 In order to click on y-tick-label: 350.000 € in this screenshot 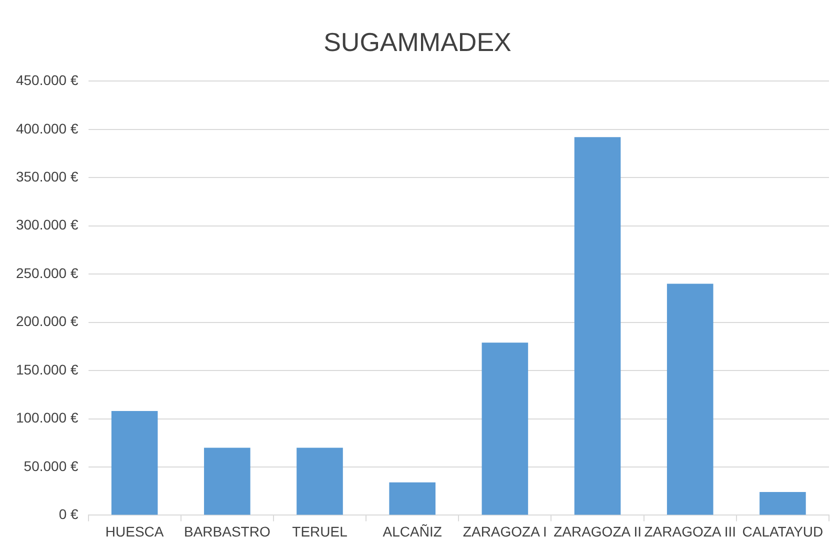, I will do `click(47, 176)`.